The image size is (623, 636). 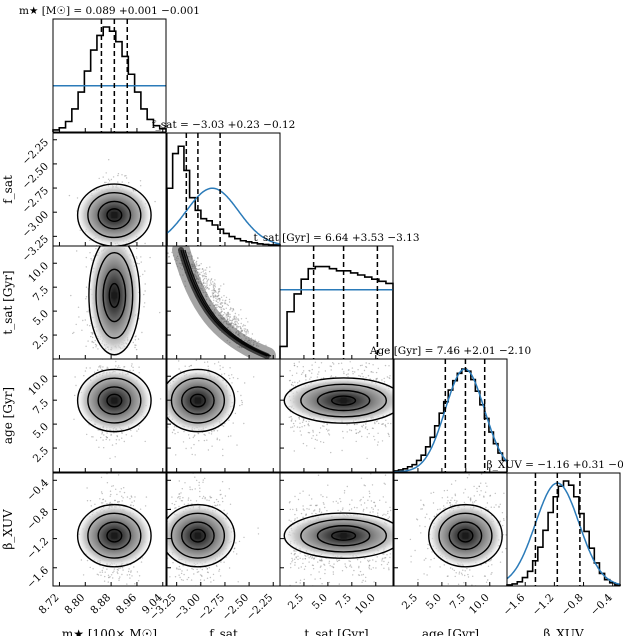 What do you see at coordinates (112, 202) in the screenshot?
I see `panel-m-f` at bounding box center [112, 202].